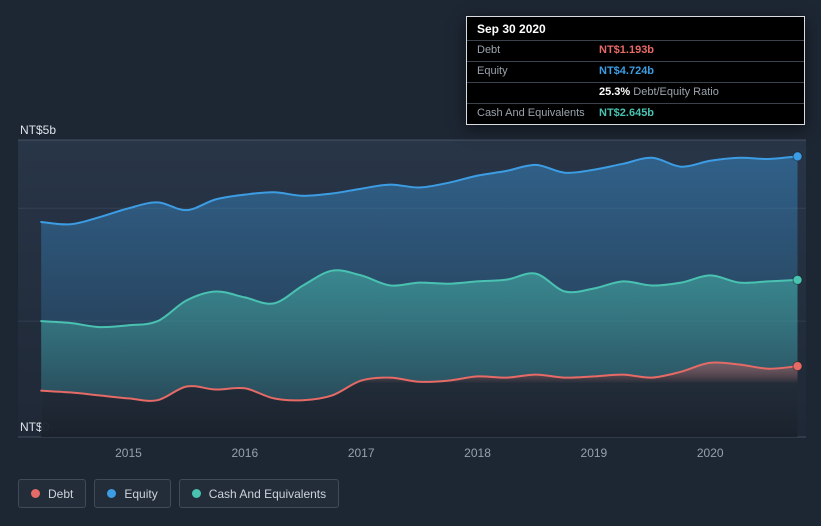 Image resolution: width=821 pixels, height=526 pixels. I want to click on tooltip-ratio-value: 25.3%, so click(615, 92).